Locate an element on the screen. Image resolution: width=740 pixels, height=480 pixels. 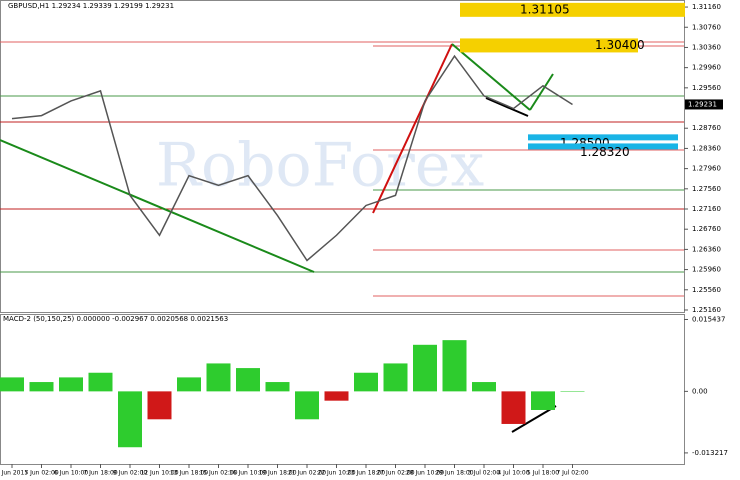
x-tick-label: 23 Jun 18:00 is located at coordinates (366, 473).